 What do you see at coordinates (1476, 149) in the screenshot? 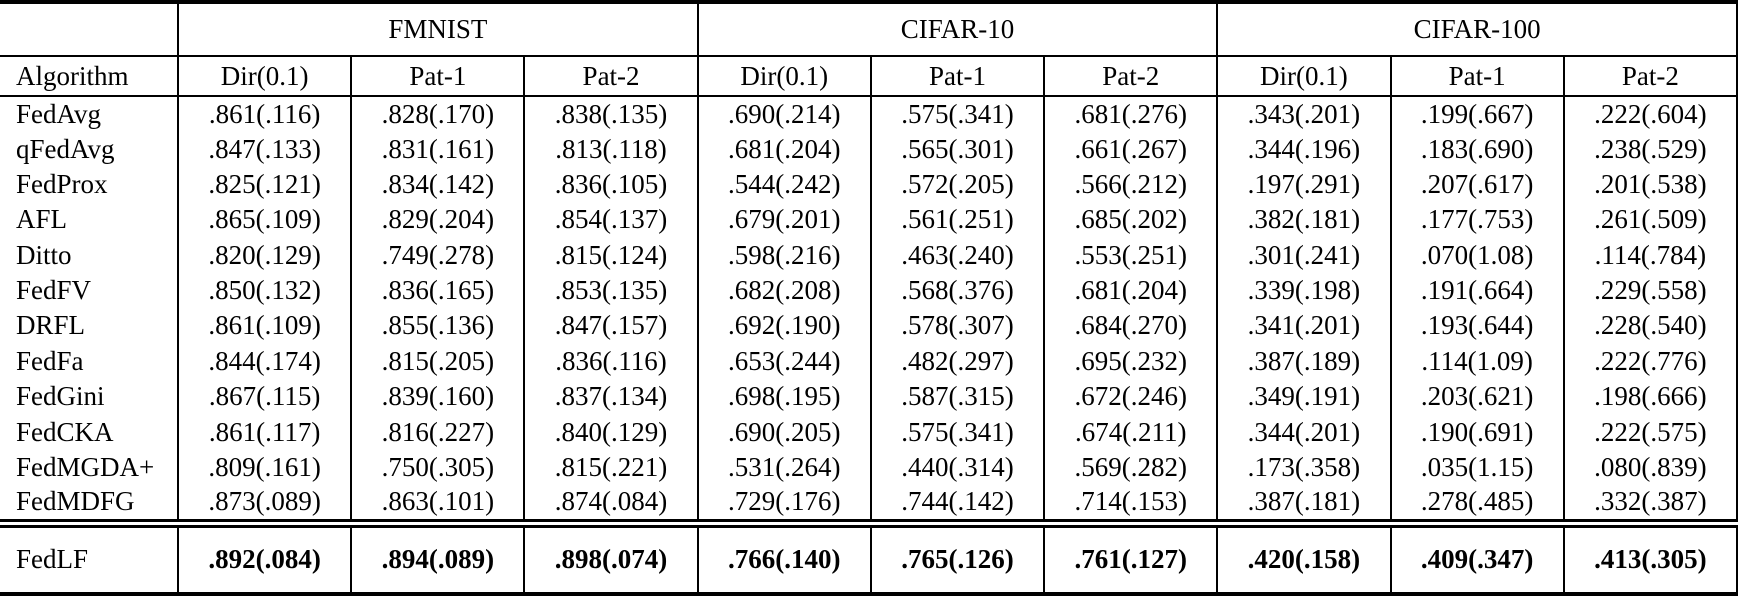
I see `result-cell: .183(.690)` at bounding box center [1476, 149].